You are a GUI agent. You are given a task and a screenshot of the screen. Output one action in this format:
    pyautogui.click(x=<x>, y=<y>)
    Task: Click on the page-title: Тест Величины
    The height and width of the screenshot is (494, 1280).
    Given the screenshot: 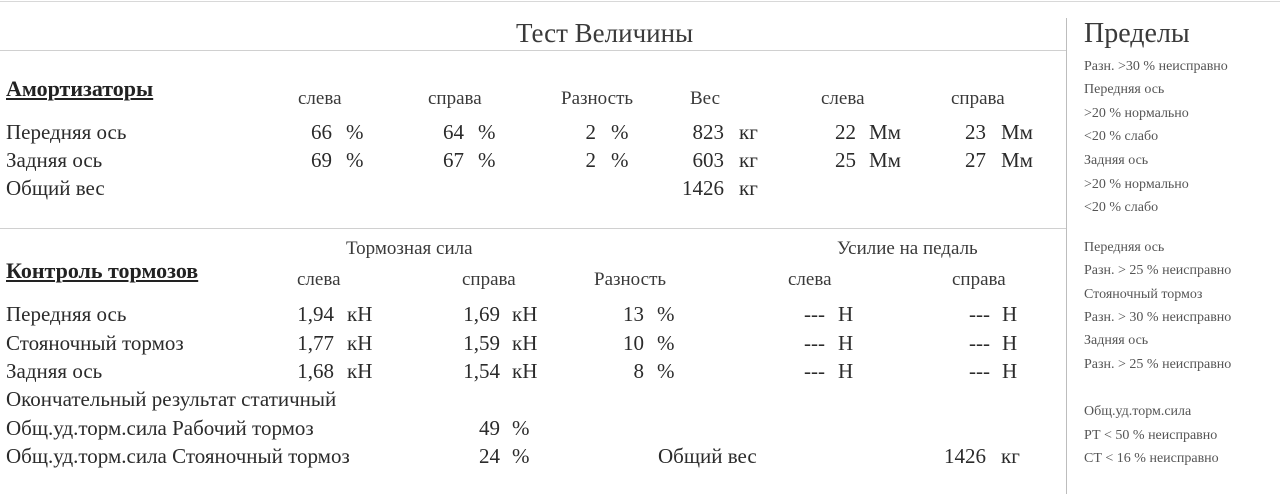 What is the action you would take?
    pyautogui.click(x=605, y=33)
    